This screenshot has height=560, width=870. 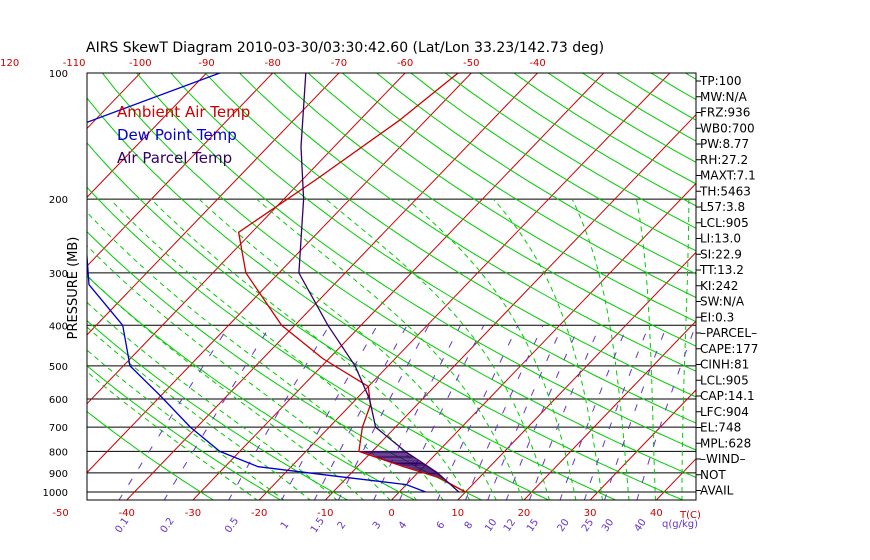 What do you see at coordinates (690, 515) in the screenshot?
I see `x-axis-label: T(C)` at bounding box center [690, 515].